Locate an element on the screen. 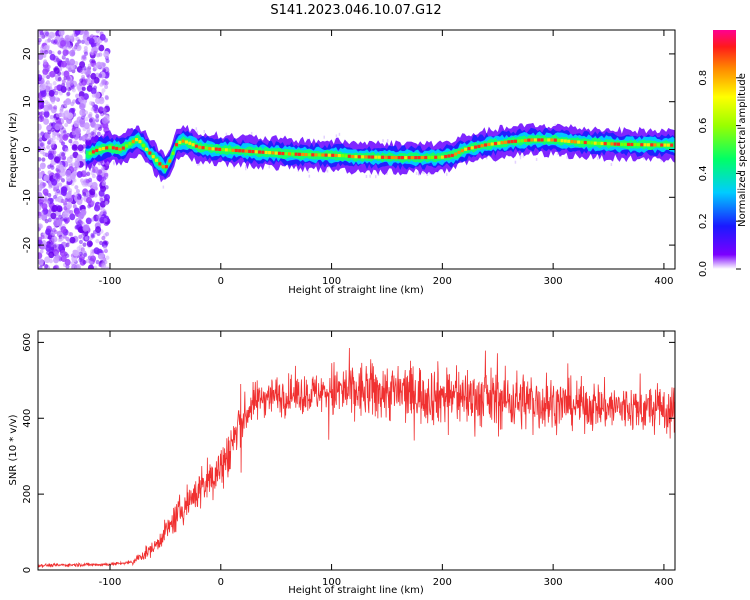 This screenshot has width=750, height=600. colorbar-tick-label: 0.0 is located at coordinates (703, 269).